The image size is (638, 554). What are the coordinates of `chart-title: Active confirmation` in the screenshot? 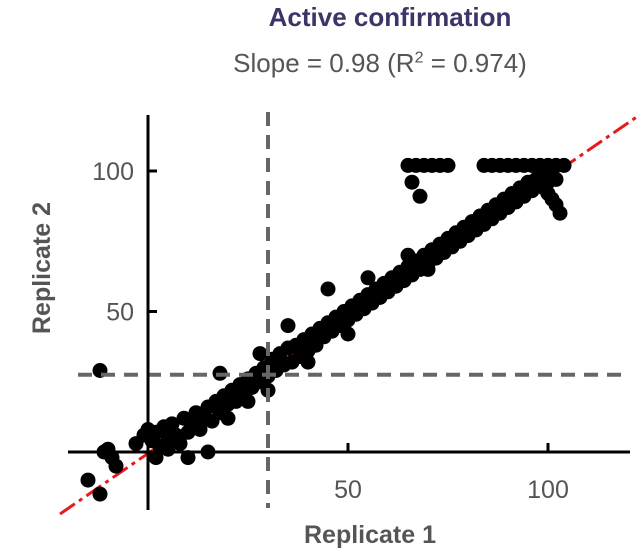 It's located at (390, 17).